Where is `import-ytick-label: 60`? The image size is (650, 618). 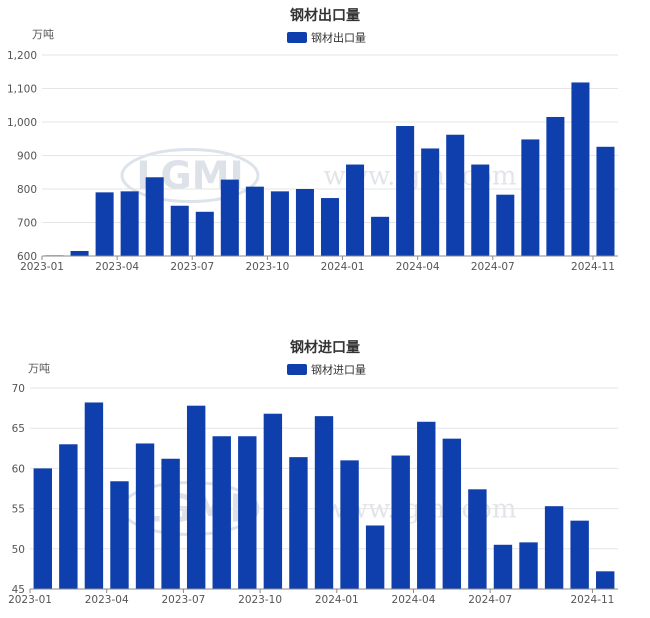
import-ytick-label: 60 is located at coordinates (18, 469).